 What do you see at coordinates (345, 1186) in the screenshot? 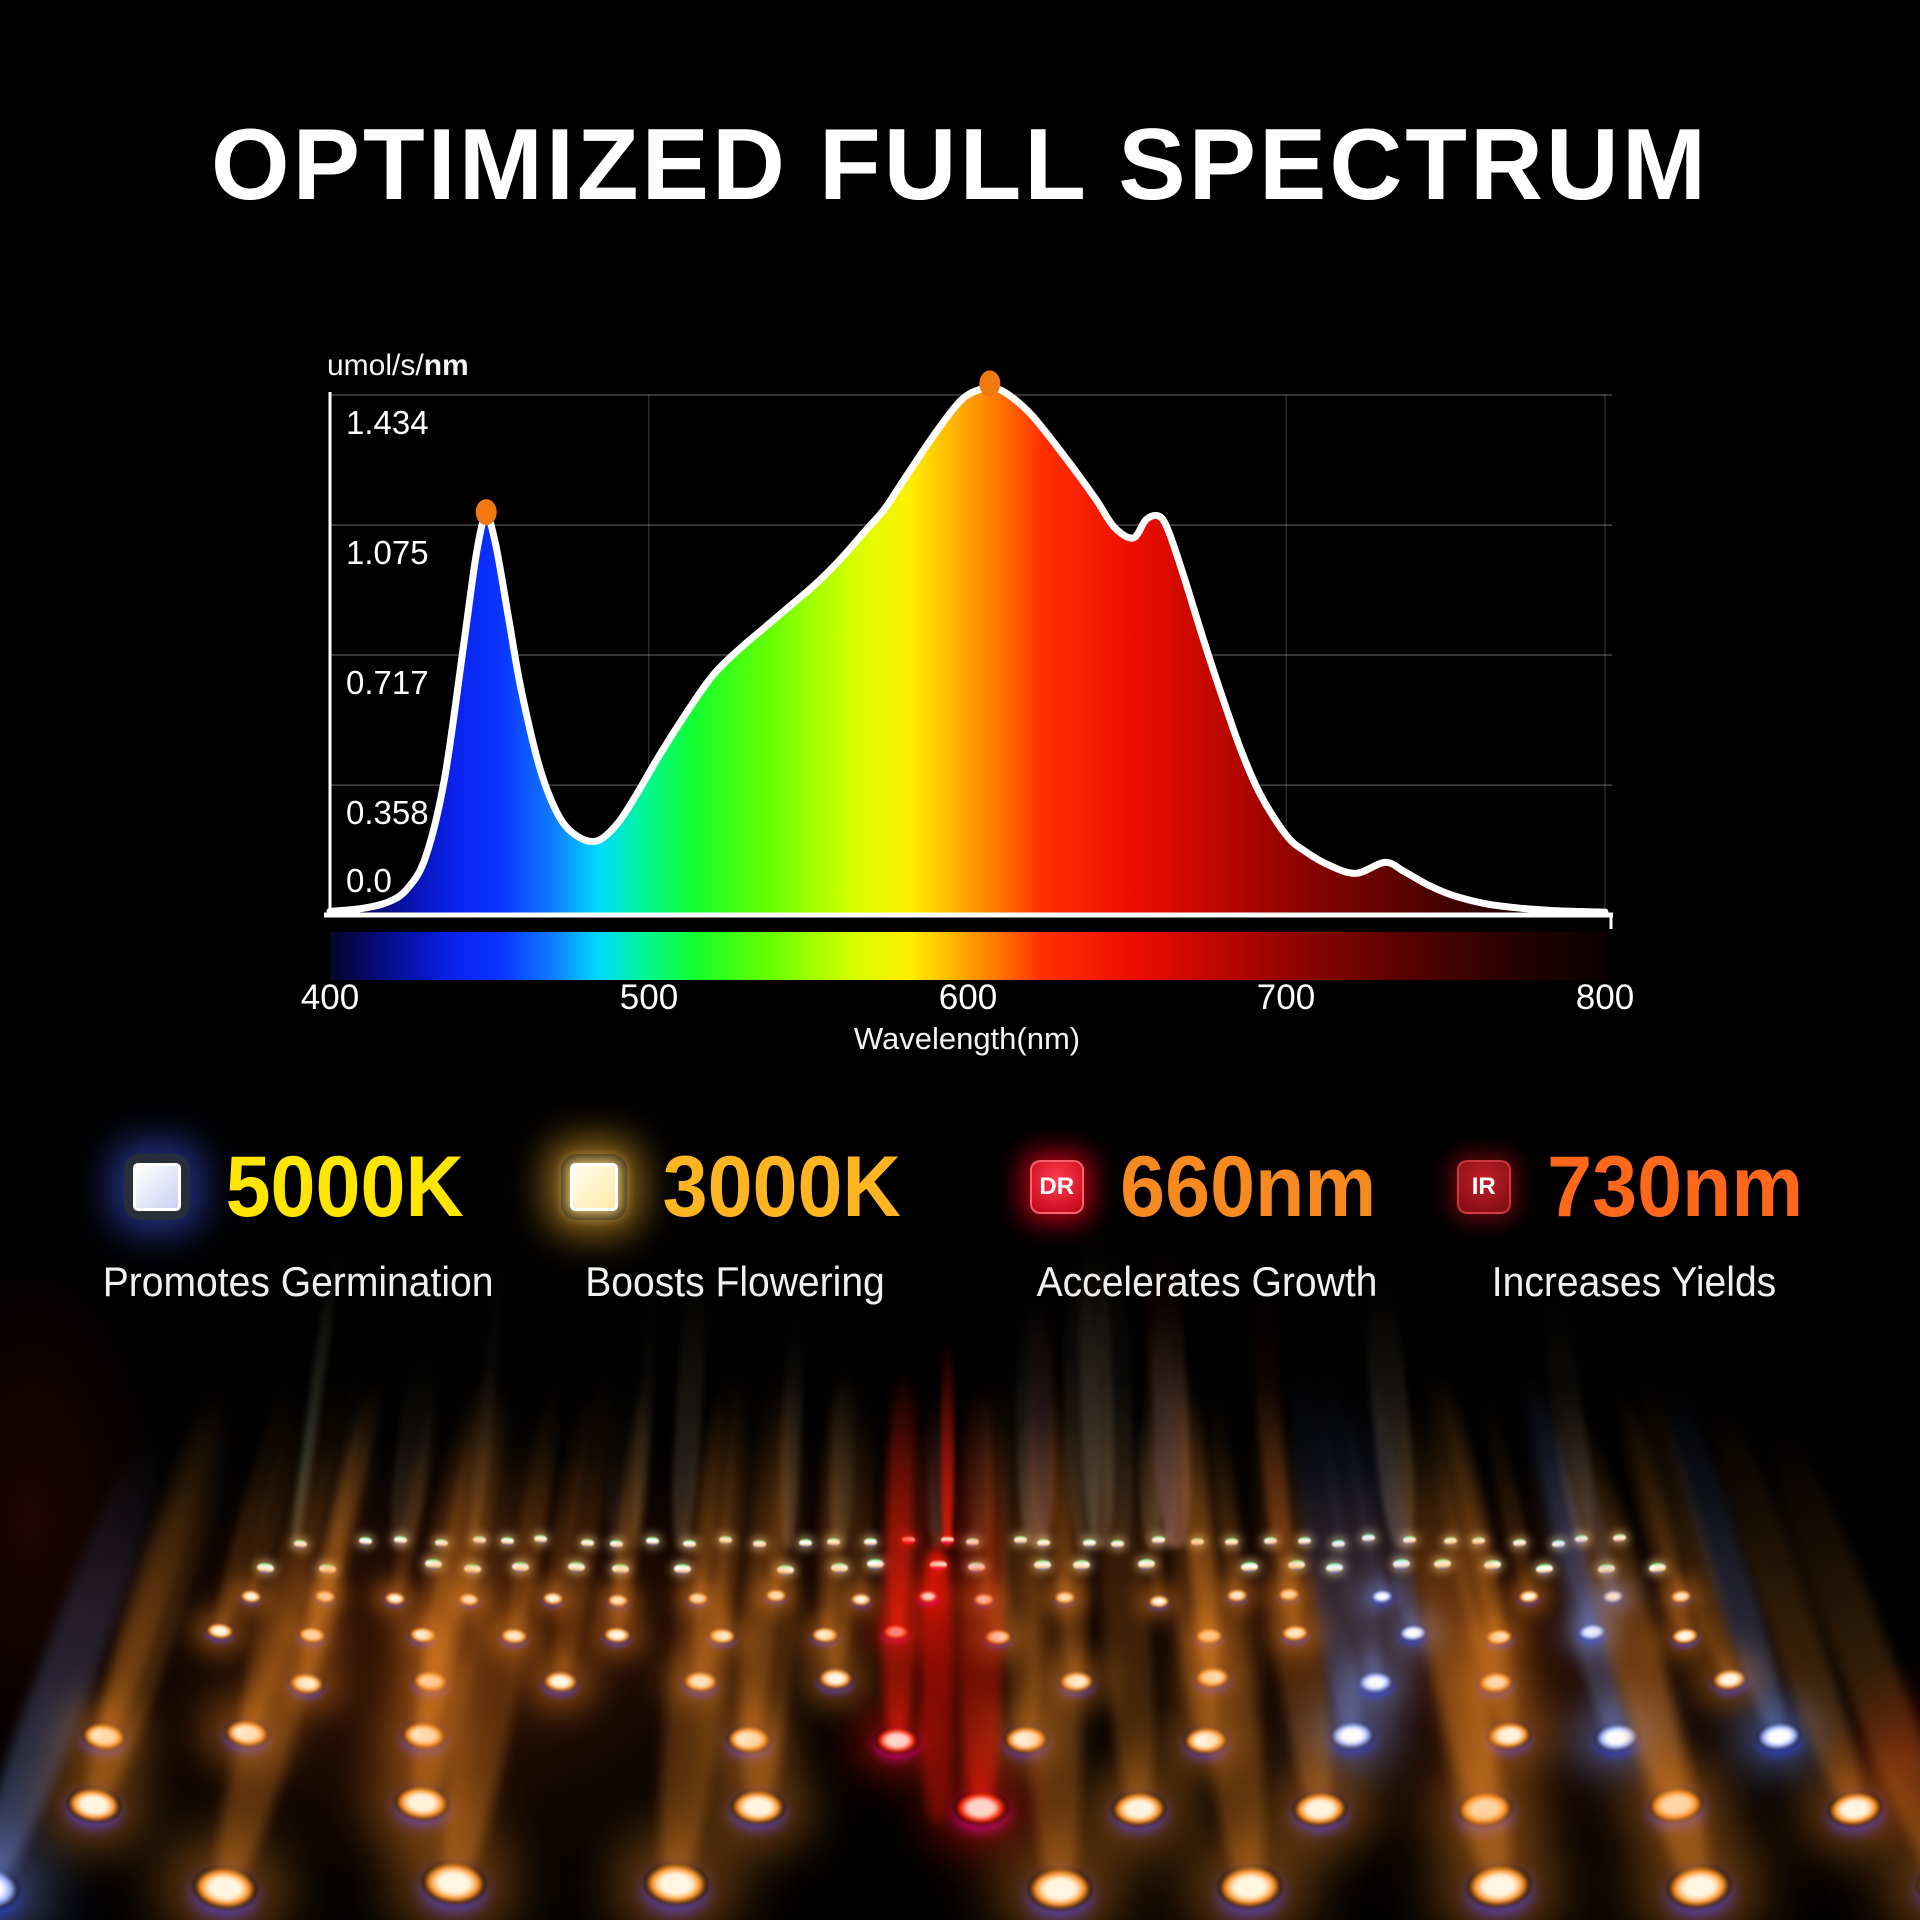
I see `feature-value: 5000K` at bounding box center [345, 1186].